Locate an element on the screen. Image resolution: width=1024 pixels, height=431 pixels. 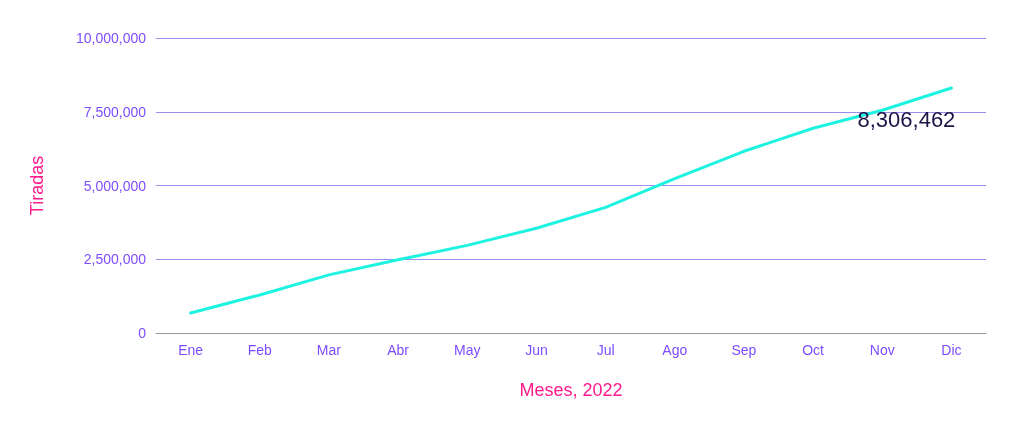
x-tick-label: Sep is located at coordinates (744, 350).